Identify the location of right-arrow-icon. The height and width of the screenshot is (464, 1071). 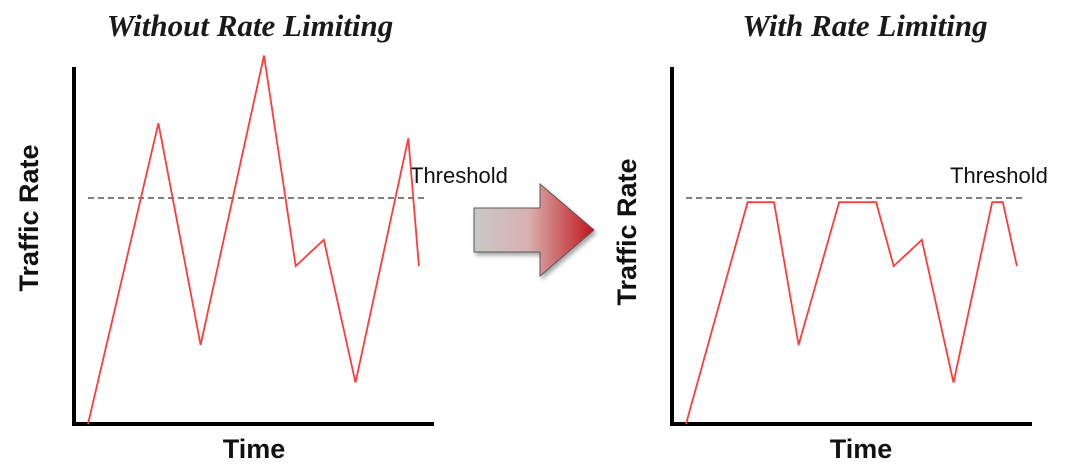
(534, 230).